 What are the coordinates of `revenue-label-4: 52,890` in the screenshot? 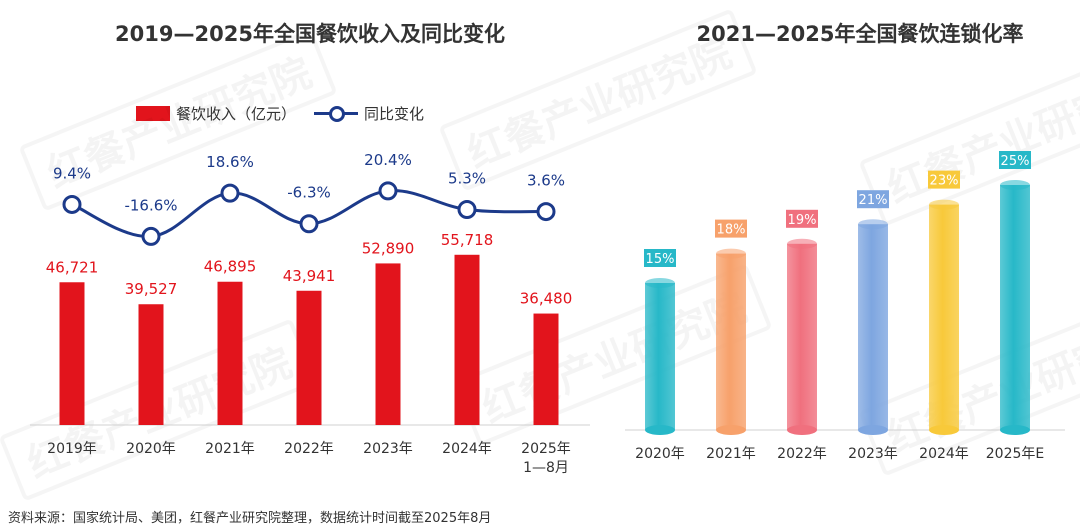 It's located at (388, 248).